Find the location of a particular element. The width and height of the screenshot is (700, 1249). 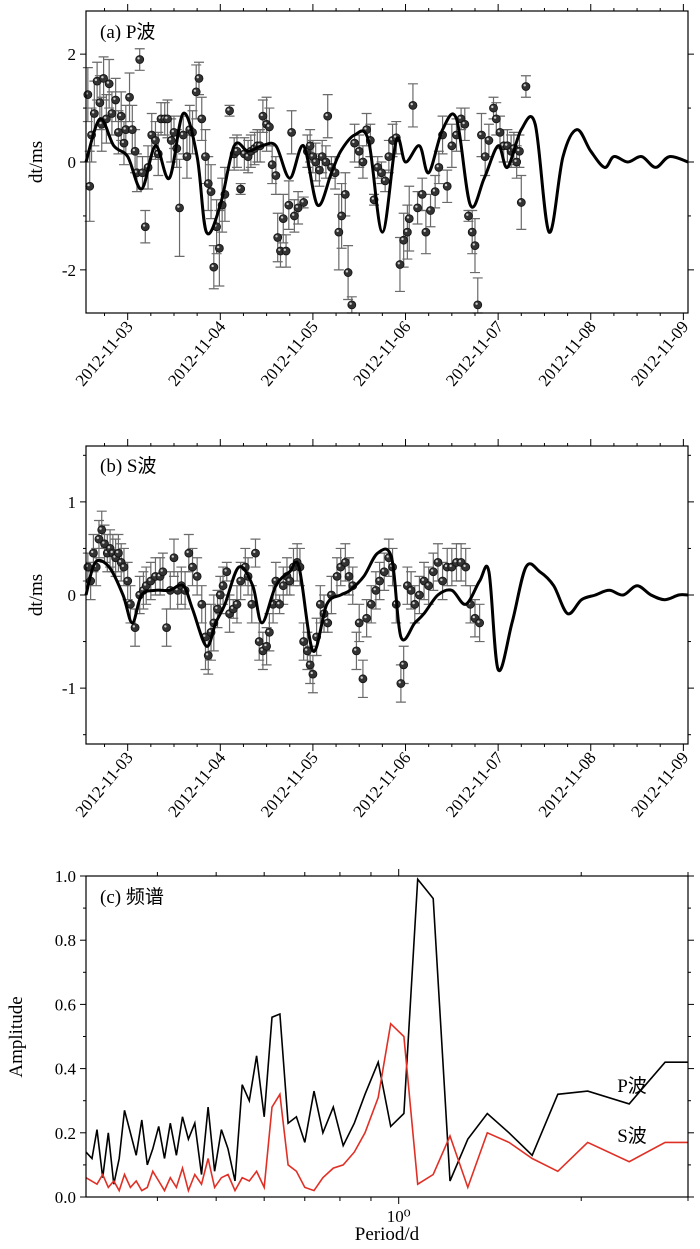

panel-a-fit-curve is located at coordinates (386, 173).